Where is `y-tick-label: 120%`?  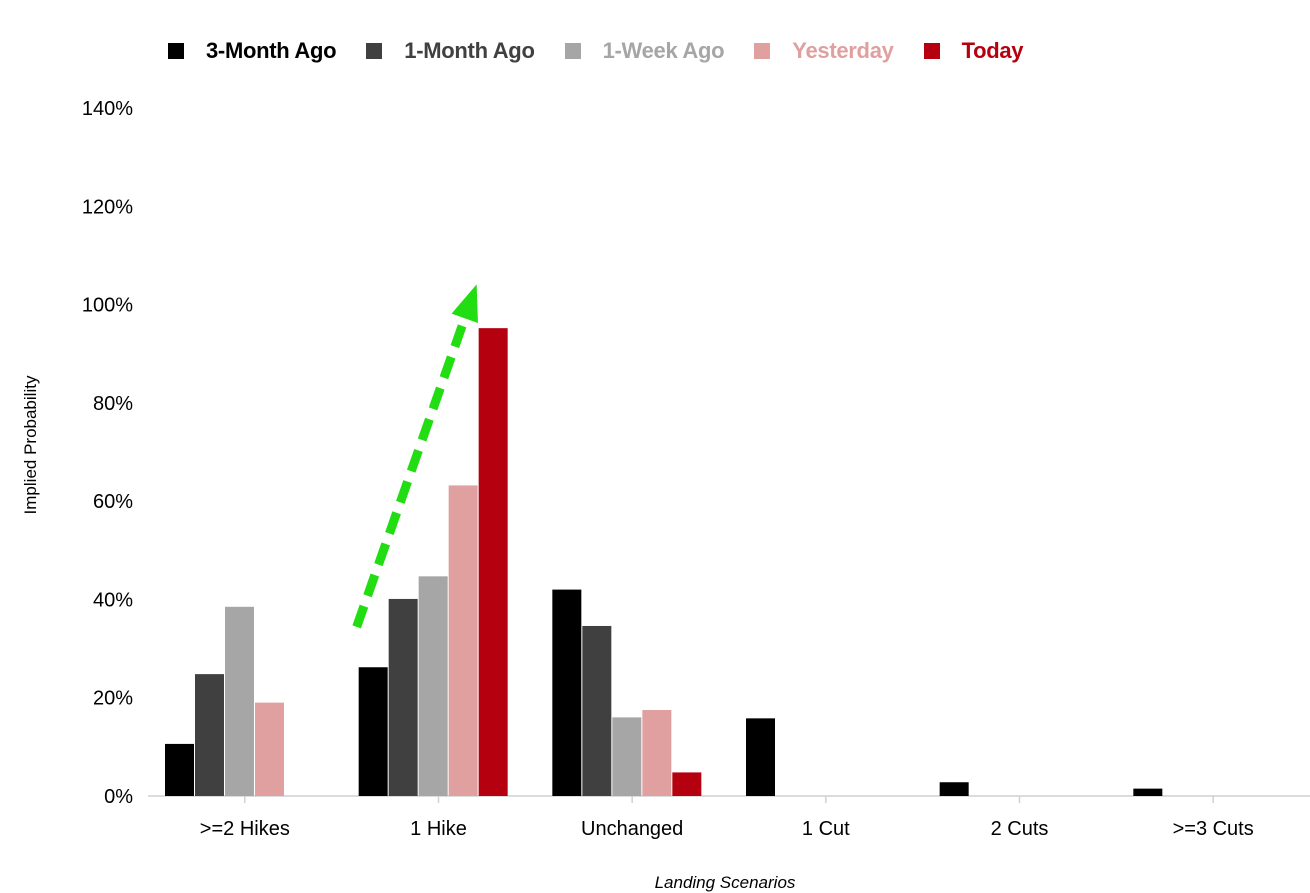 y-tick-label: 120% is located at coordinates (107, 207).